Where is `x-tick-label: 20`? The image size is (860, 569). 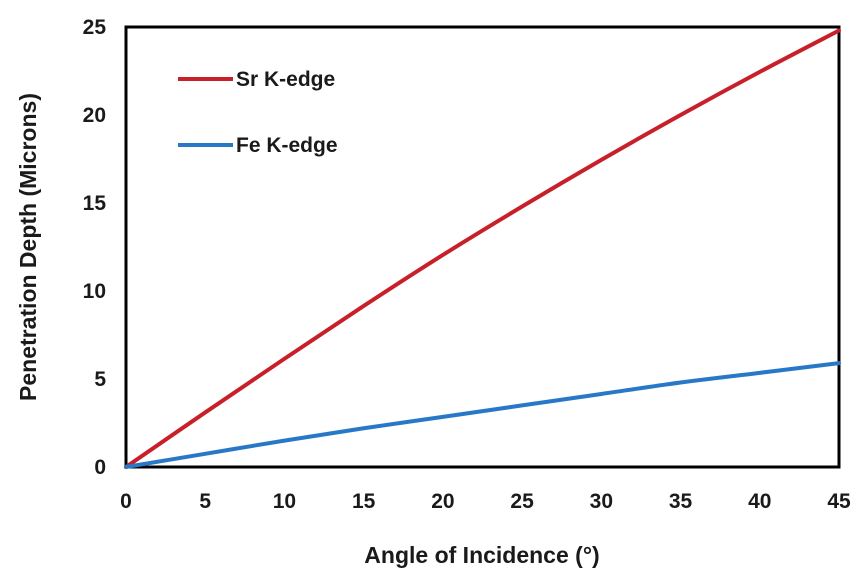 x-tick-label: 20 is located at coordinates (442, 501).